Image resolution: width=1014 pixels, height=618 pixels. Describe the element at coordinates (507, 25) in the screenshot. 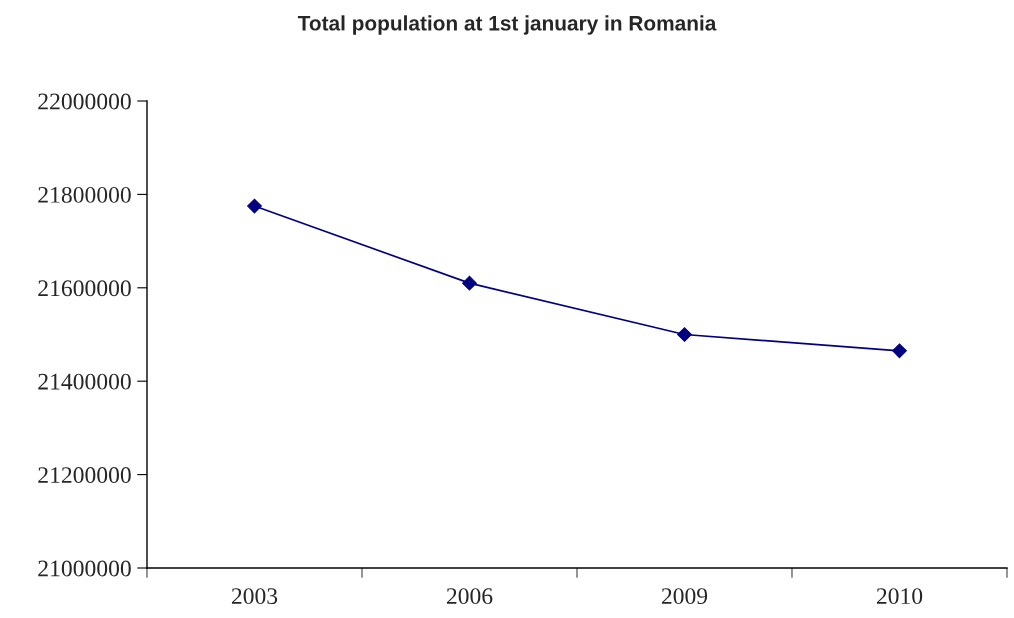

I see `chart-title: Total population at 1st january in Romania` at that location.